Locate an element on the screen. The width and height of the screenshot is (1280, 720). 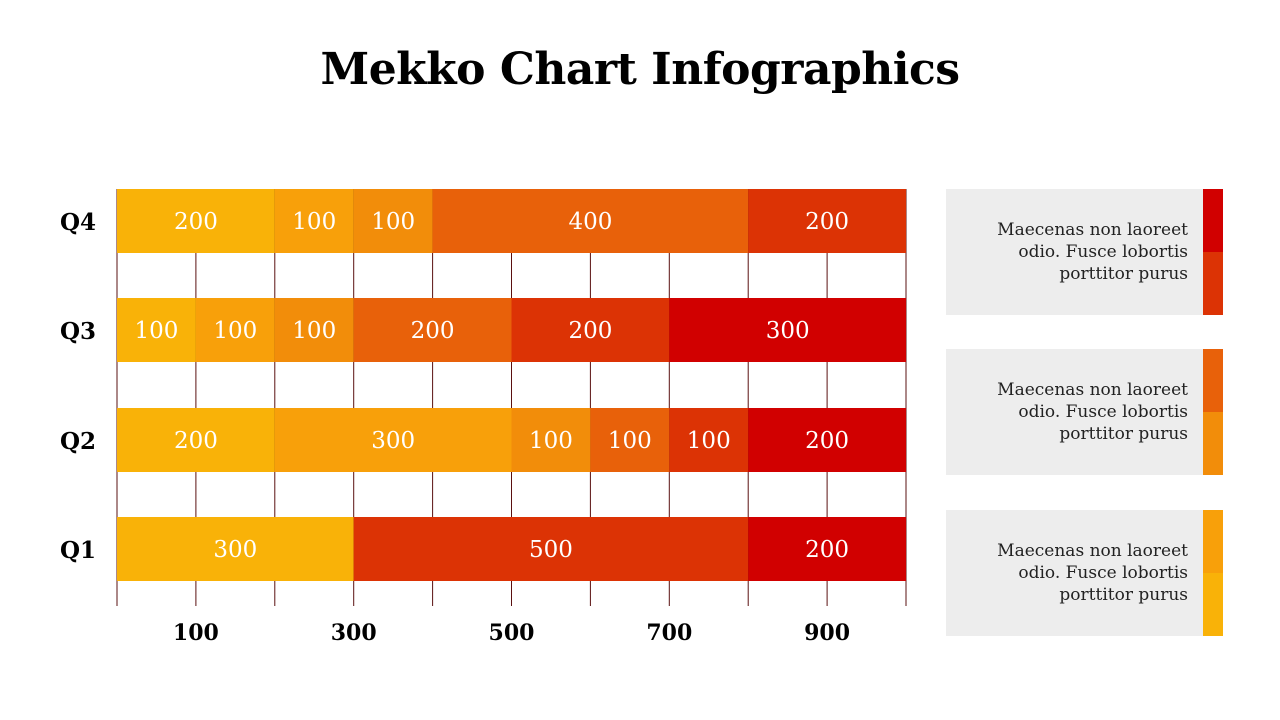
row-label: Q2 is located at coordinates (78, 441).